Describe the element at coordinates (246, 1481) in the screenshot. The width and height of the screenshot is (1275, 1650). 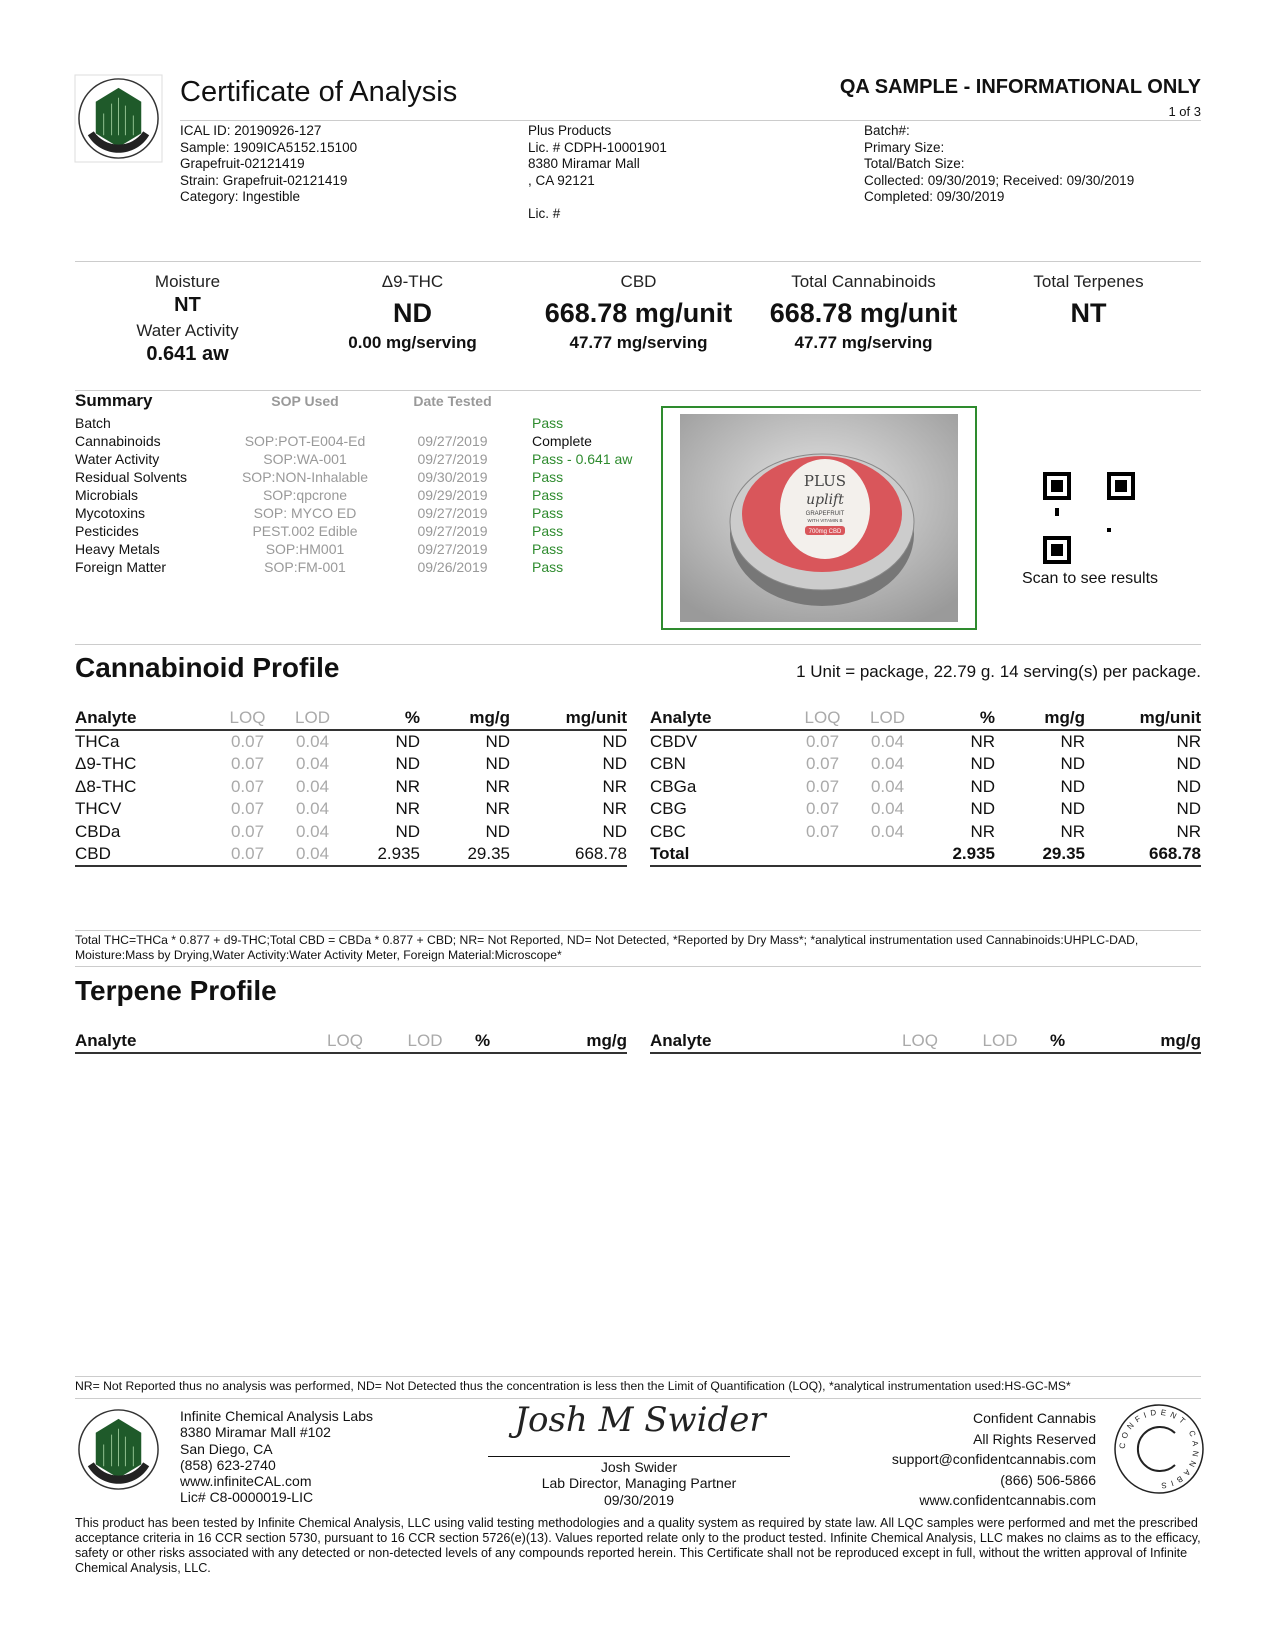
I see `lab-website: www.infiniteCAL.com` at that location.